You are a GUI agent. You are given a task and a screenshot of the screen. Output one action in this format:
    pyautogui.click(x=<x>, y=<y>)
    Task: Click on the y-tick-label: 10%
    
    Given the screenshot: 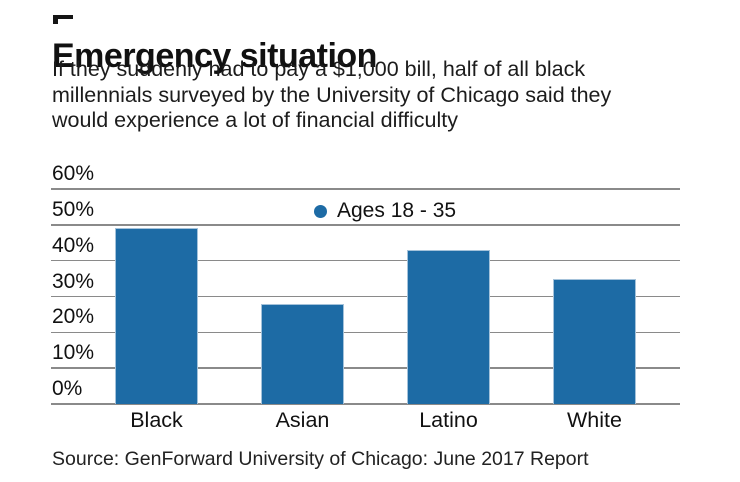 What is the action you would take?
    pyautogui.click(x=73, y=353)
    